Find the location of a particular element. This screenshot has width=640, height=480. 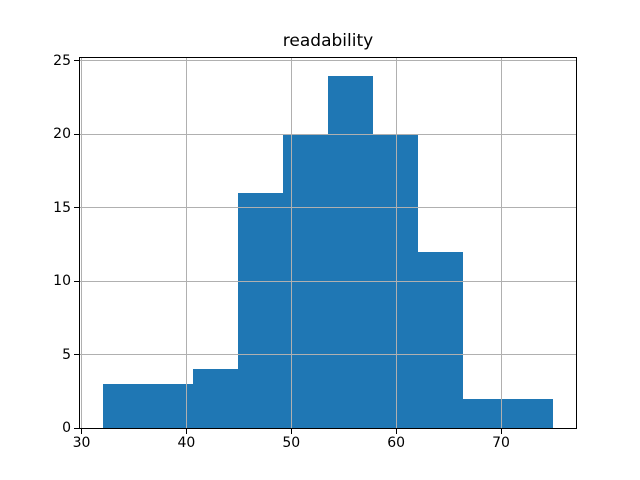

y-tick-label: 10 is located at coordinates (62, 281).